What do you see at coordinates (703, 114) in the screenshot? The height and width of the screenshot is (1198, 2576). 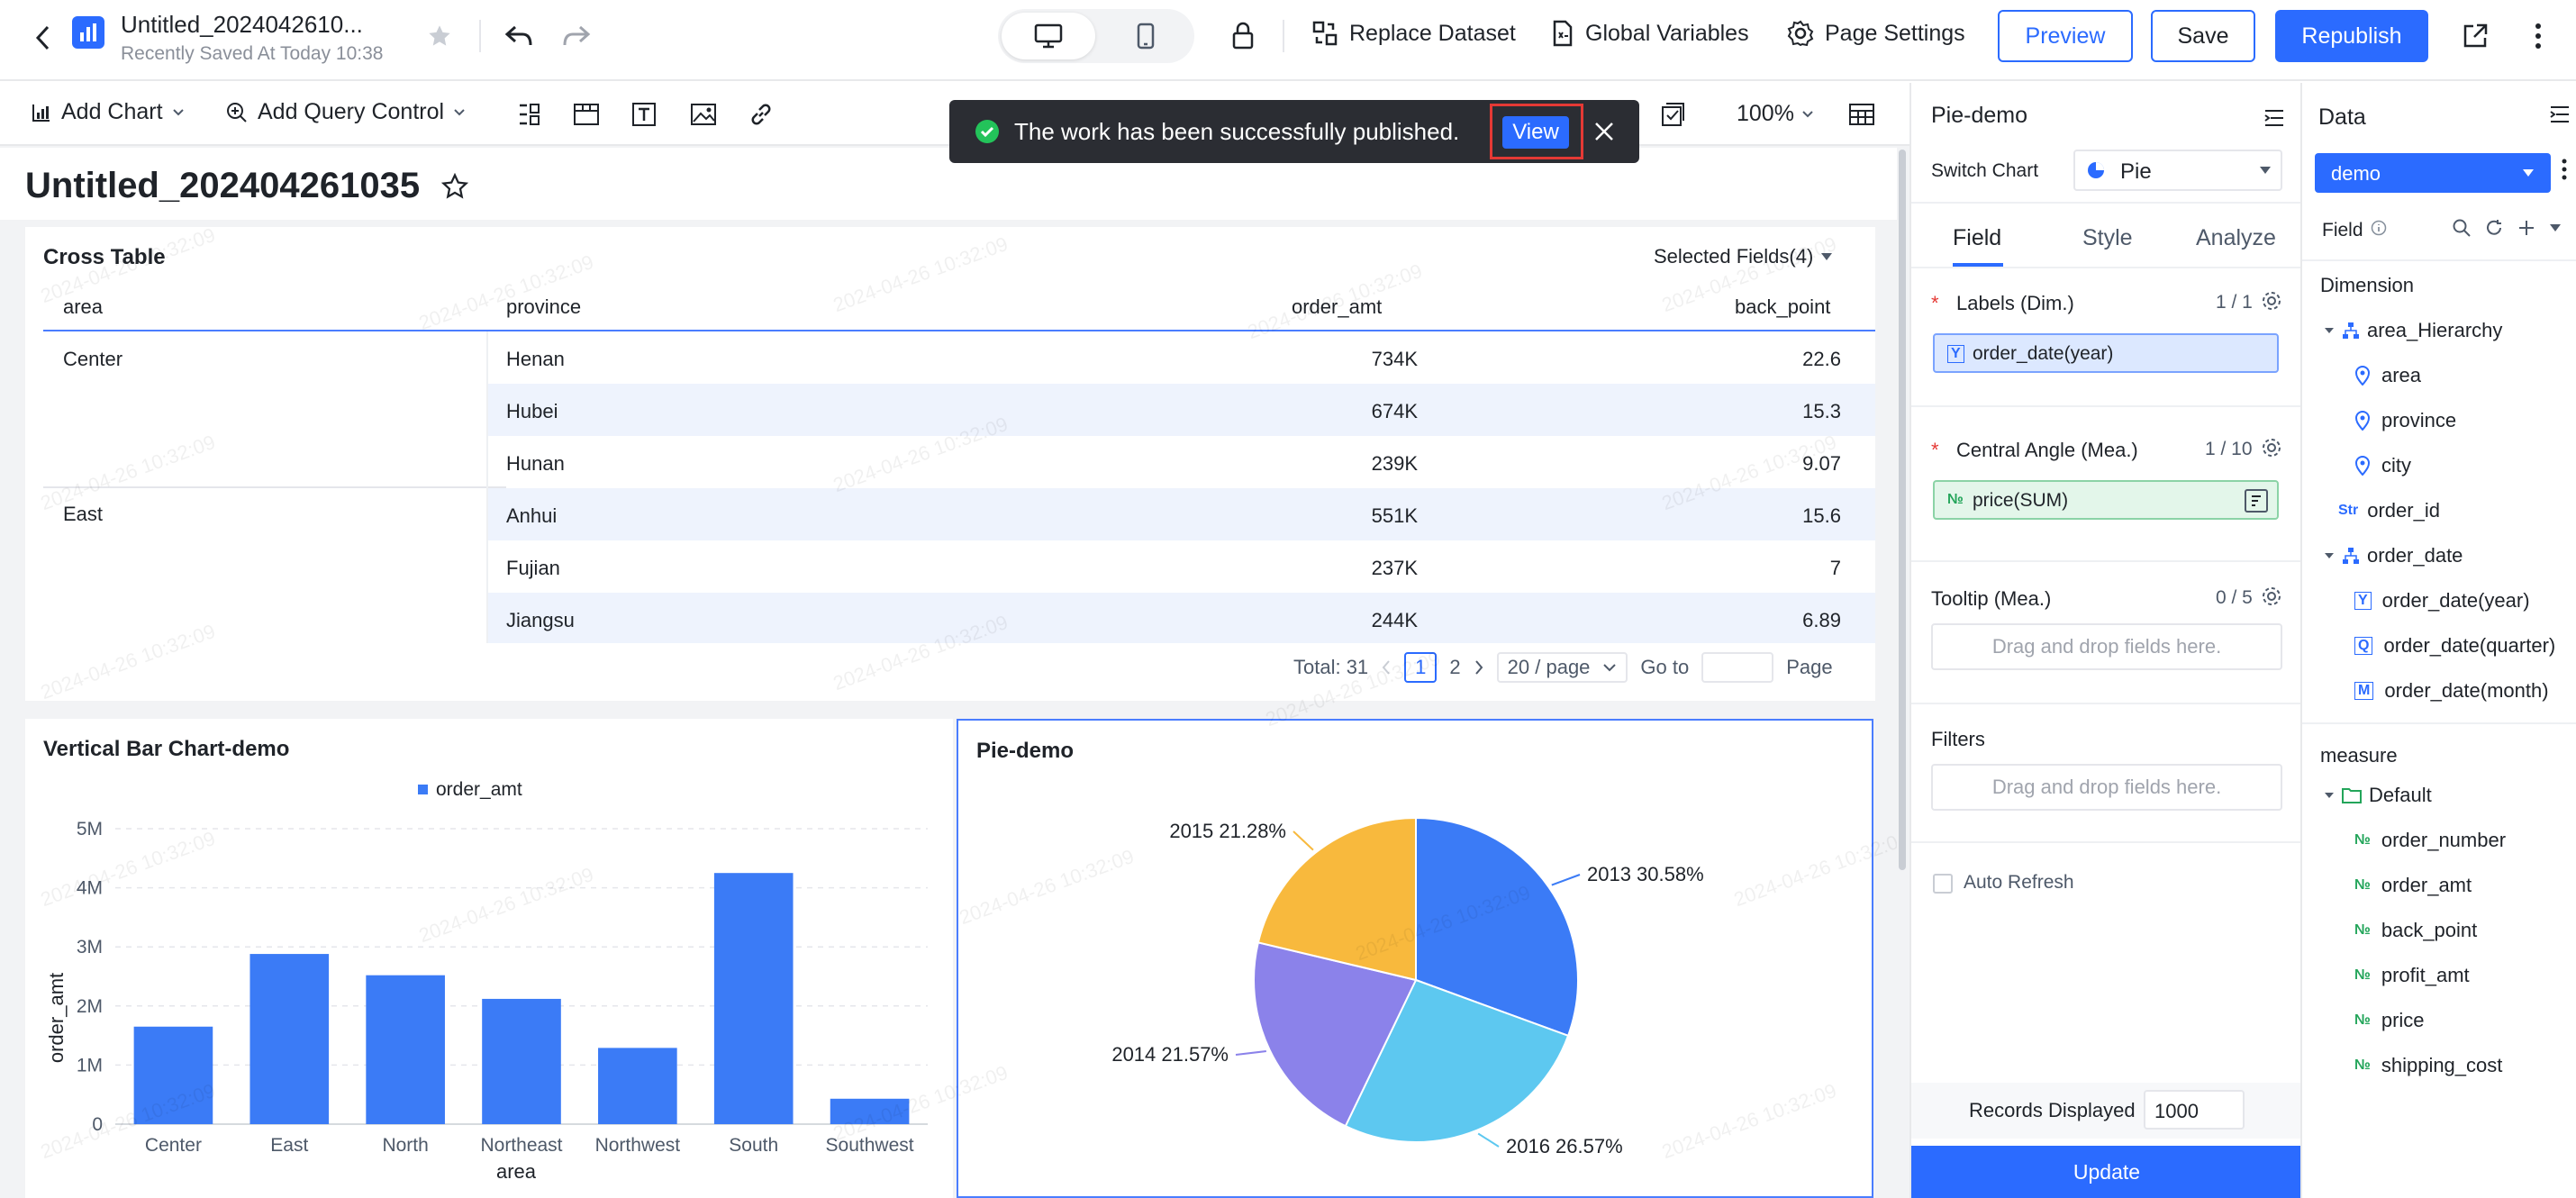 I see `image-icon` at bounding box center [703, 114].